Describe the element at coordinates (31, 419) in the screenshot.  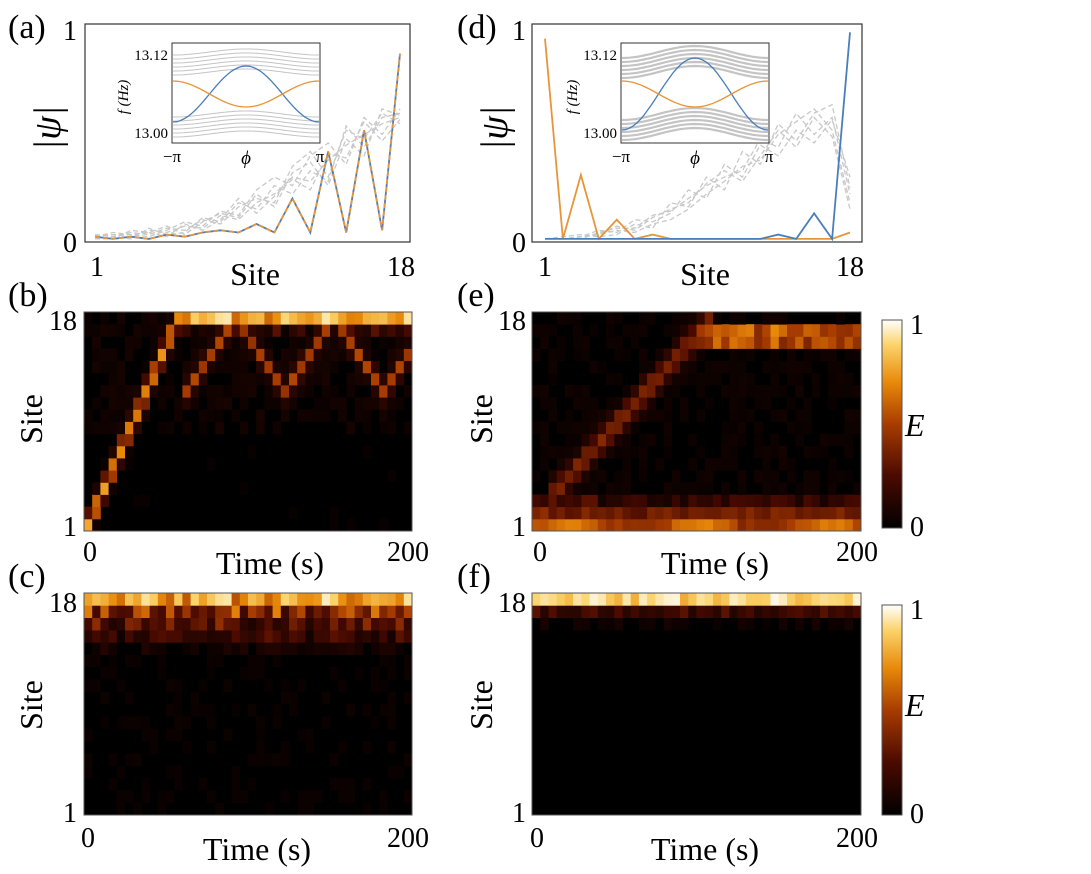
I see `heatmap-b-ylabel: Site` at that location.